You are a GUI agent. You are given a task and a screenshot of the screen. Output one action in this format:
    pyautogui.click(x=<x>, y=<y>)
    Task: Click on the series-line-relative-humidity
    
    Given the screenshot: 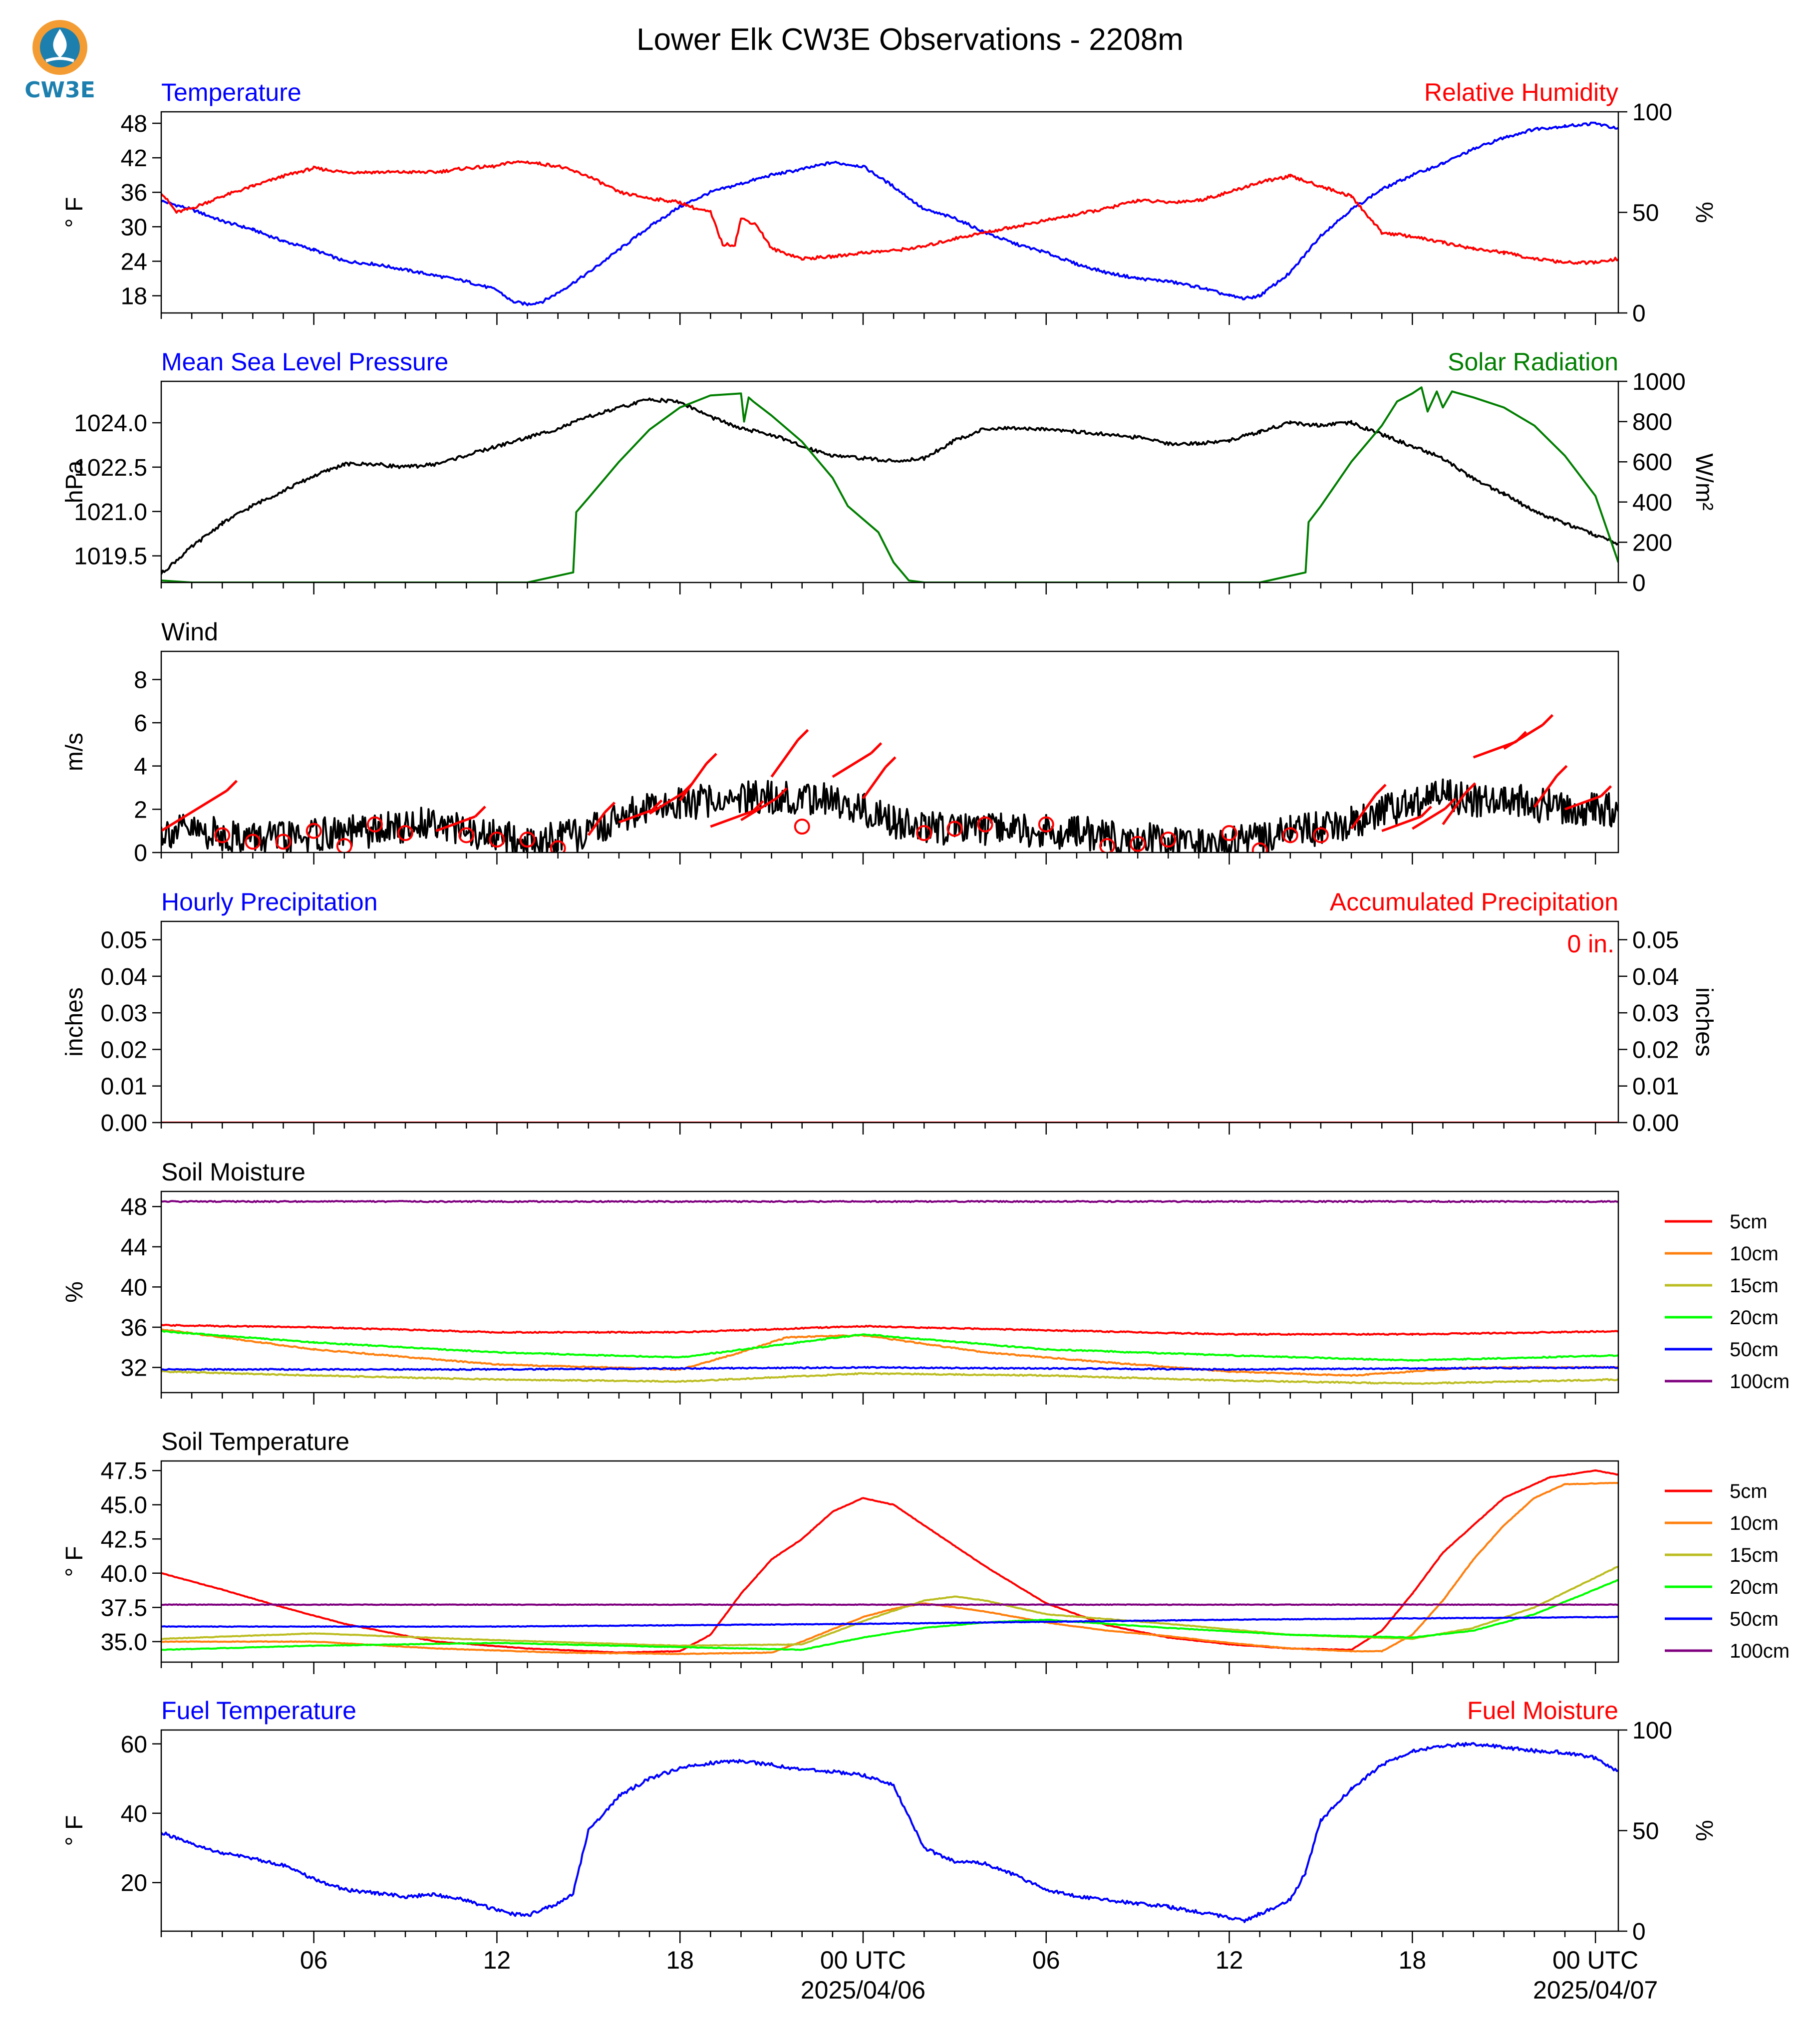 What is the action you would take?
    pyautogui.click(x=889, y=213)
    